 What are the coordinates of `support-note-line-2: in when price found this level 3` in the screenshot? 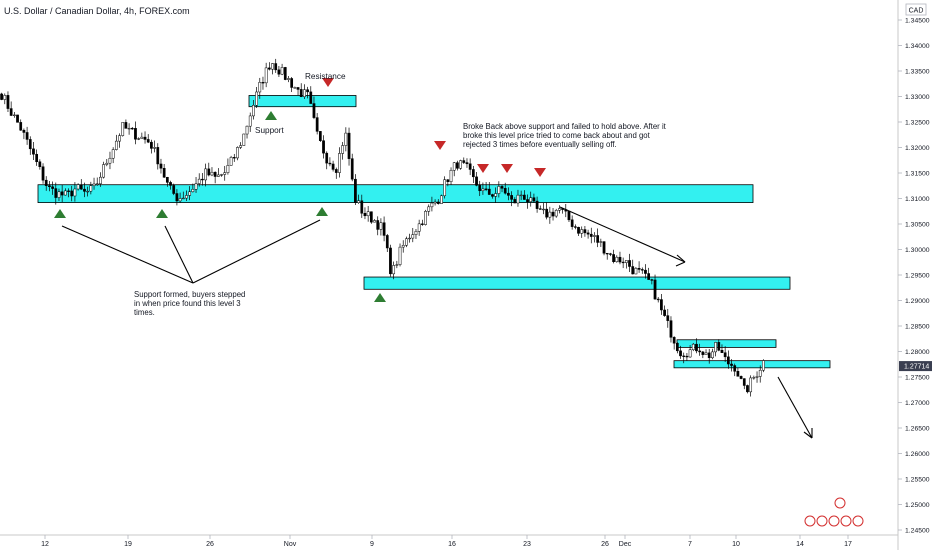 It's located at (187, 303).